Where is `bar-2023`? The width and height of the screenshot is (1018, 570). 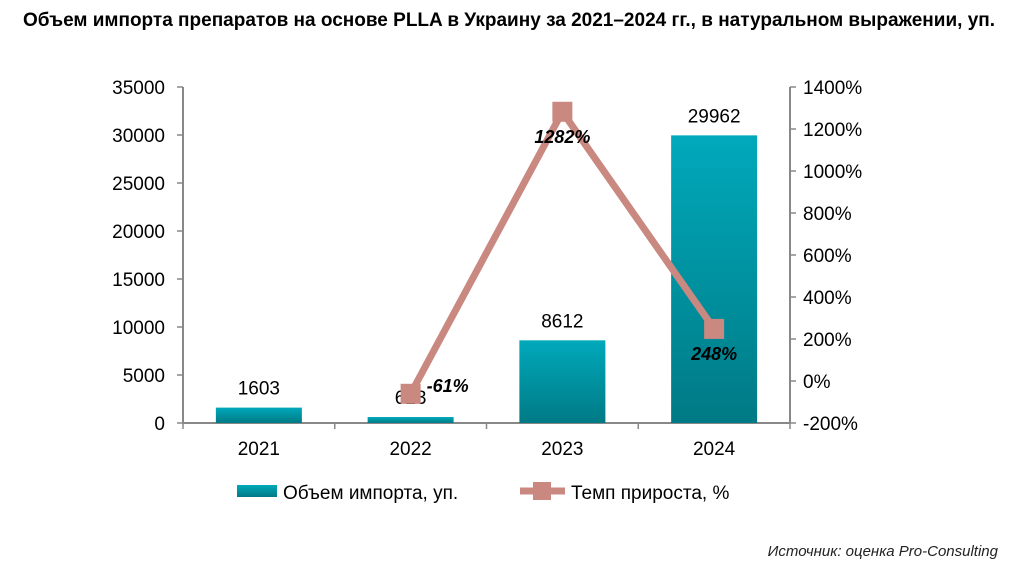
bar-2023 is located at coordinates (562, 381).